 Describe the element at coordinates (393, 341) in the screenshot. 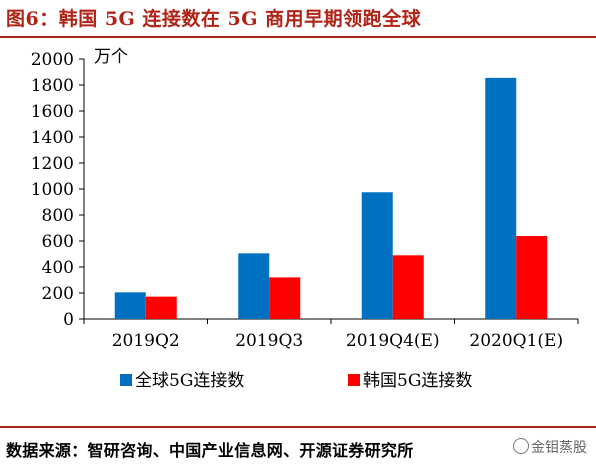

I see `x-tick-label: 2019Q4(E)` at that location.